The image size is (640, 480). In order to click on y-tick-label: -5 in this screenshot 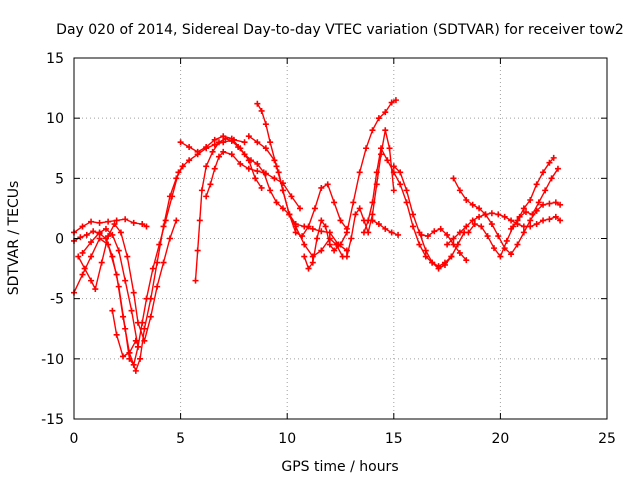, I will do `click(57, 300)`.